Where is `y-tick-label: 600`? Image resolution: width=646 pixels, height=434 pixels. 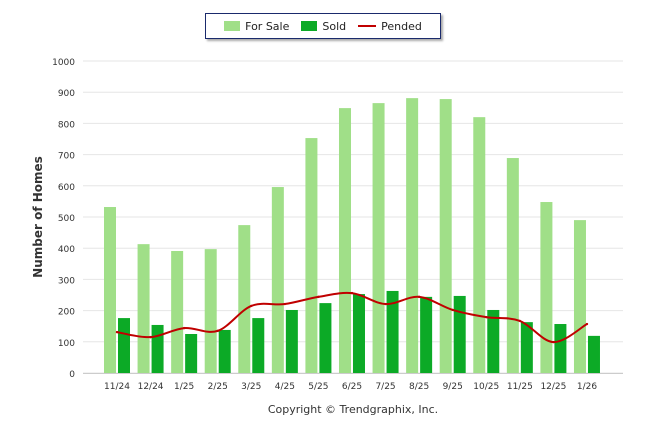 y-tick-label: 600 is located at coordinates (66, 188).